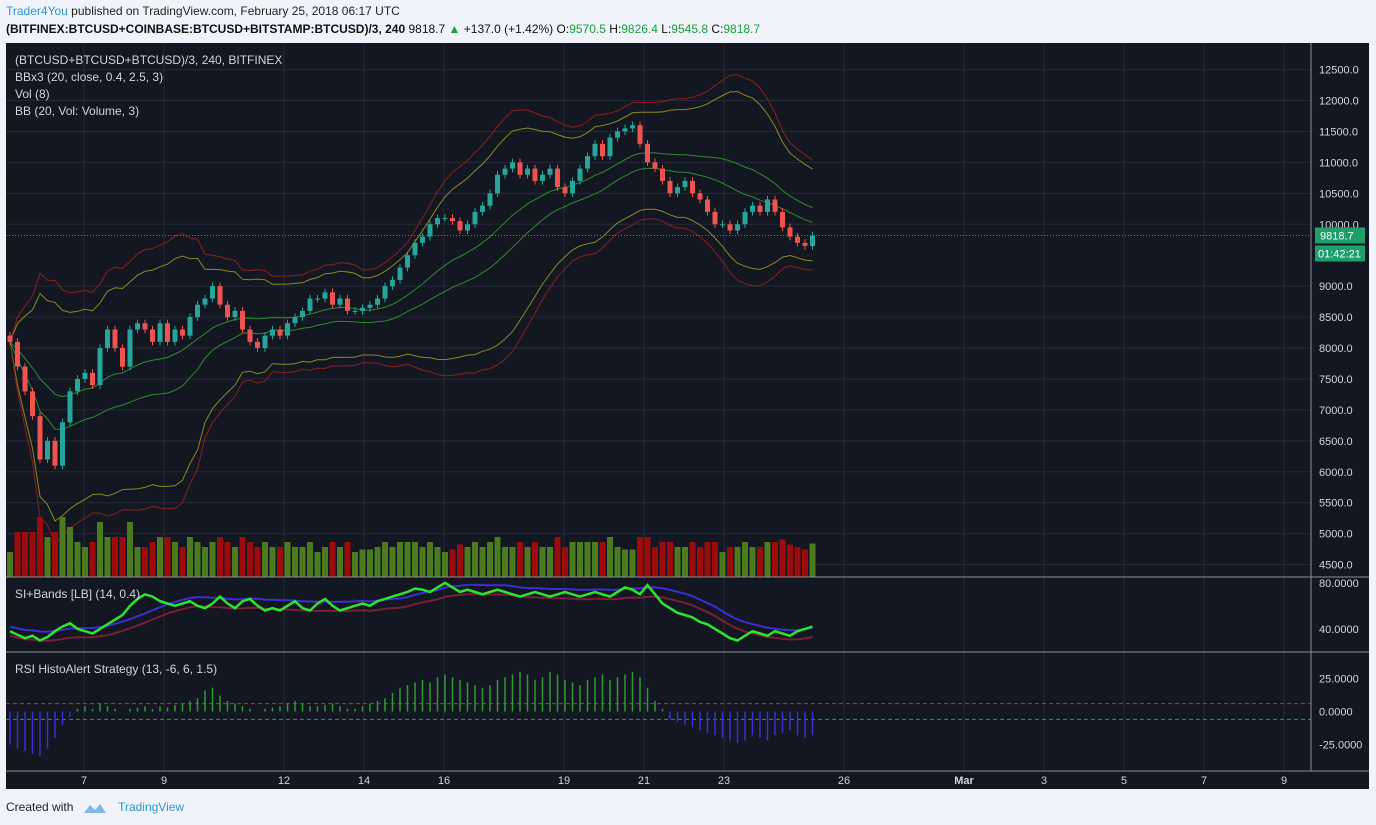  I want to click on footer: Created with TradingView, so click(95, 807).